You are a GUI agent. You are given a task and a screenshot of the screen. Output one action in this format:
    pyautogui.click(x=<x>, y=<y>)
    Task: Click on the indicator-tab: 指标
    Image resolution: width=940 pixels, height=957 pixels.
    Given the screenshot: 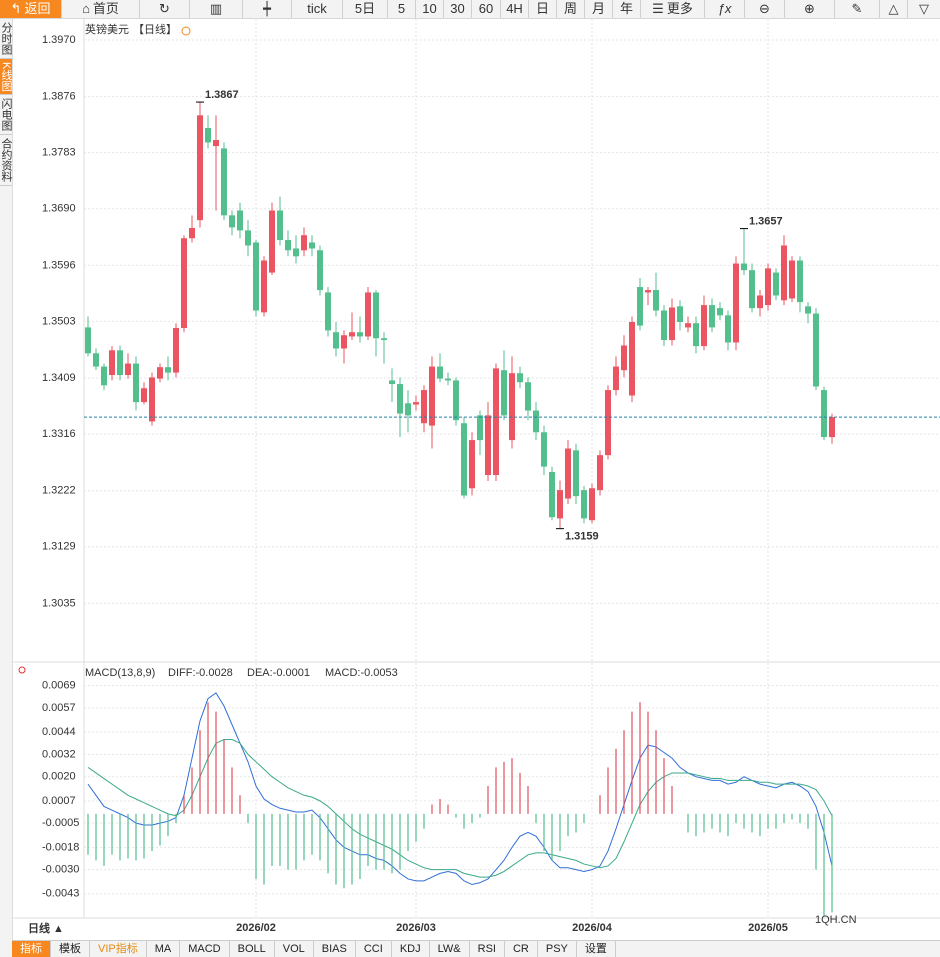 What is the action you would take?
    pyautogui.click(x=31, y=949)
    